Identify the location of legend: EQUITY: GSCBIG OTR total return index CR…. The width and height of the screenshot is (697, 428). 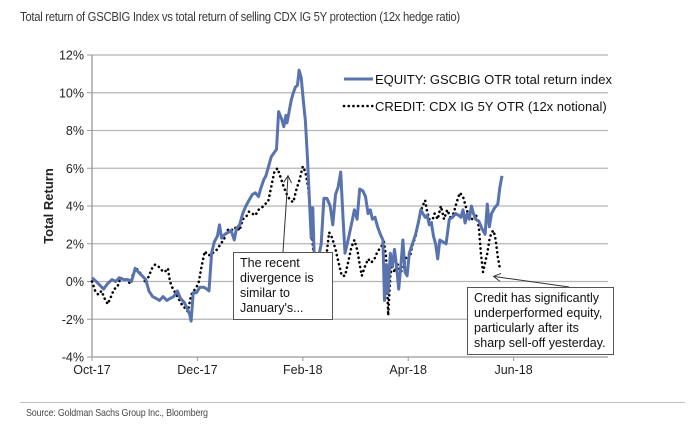
(477, 93).